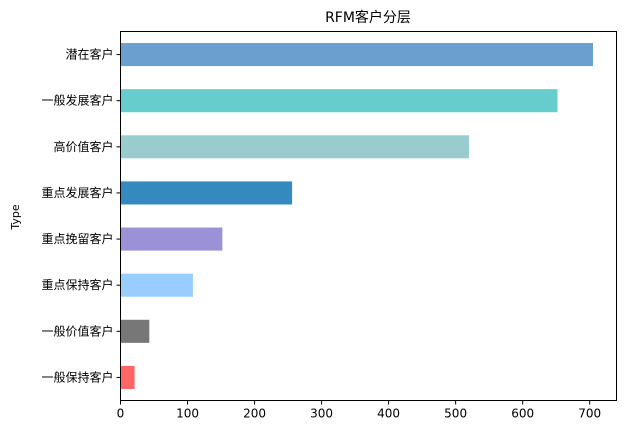 This screenshot has height=433, width=626. Describe the element at coordinates (77, 100) in the screenshot. I see `y-tick-label: 一般发展客户` at that location.